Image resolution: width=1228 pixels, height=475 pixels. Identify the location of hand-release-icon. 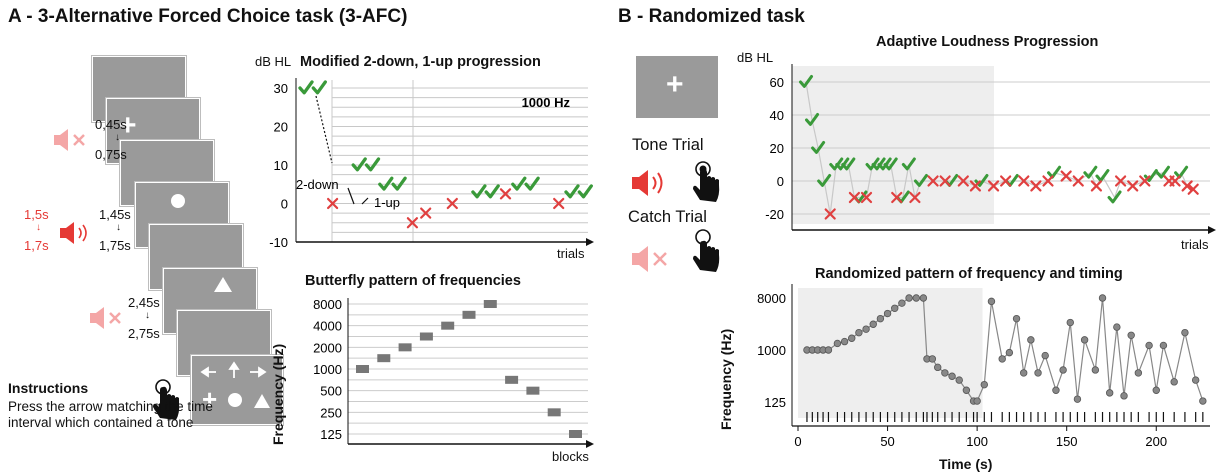
(706, 250).